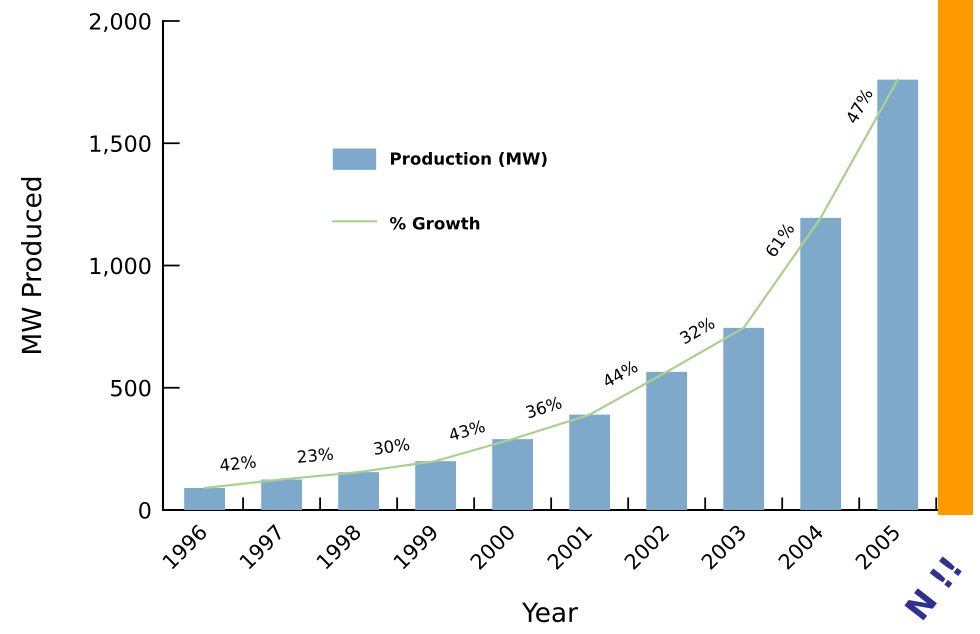 Image resolution: width=980 pixels, height=634 pixels. What do you see at coordinates (543, 407) in the screenshot?
I see `annotation: 36%` at bounding box center [543, 407].